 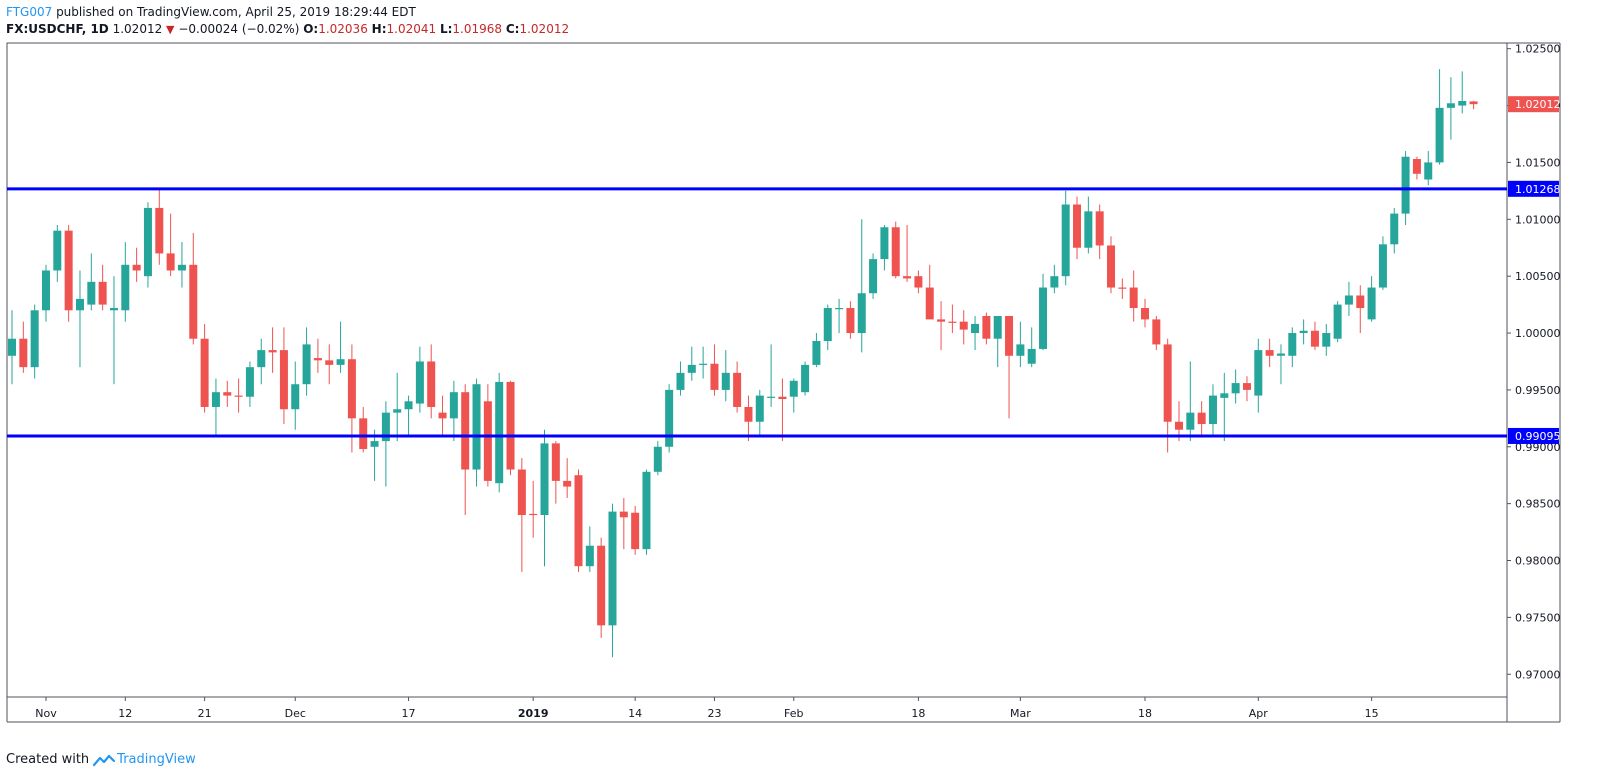 I want to click on time-tick-label: Apr, so click(x=1259, y=713).